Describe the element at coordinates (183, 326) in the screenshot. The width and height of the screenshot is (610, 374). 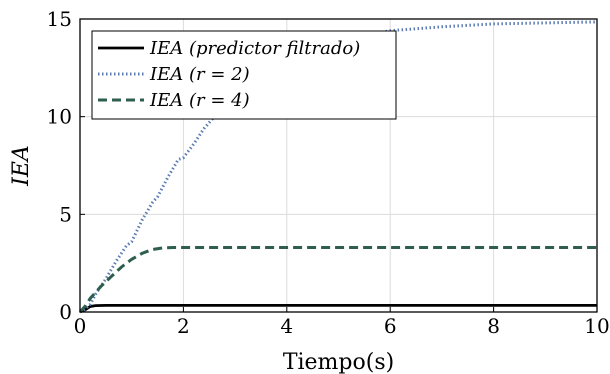
I see `x-tick-label: 2` at that location.